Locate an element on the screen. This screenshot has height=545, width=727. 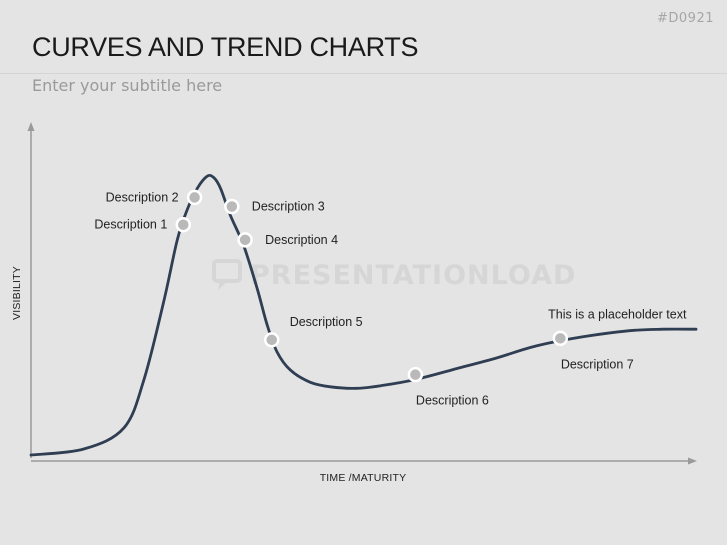
annotation-label: This is a placeholder text is located at coordinates (617, 314).